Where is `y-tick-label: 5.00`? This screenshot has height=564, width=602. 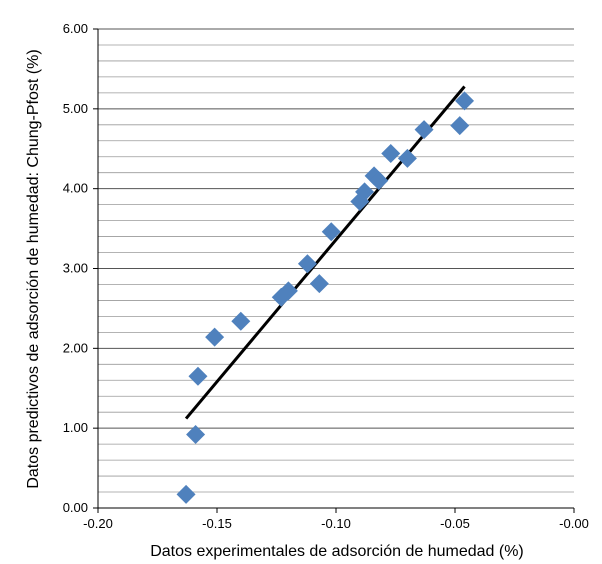
y-tick-label: 5.00 is located at coordinates (75, 108).